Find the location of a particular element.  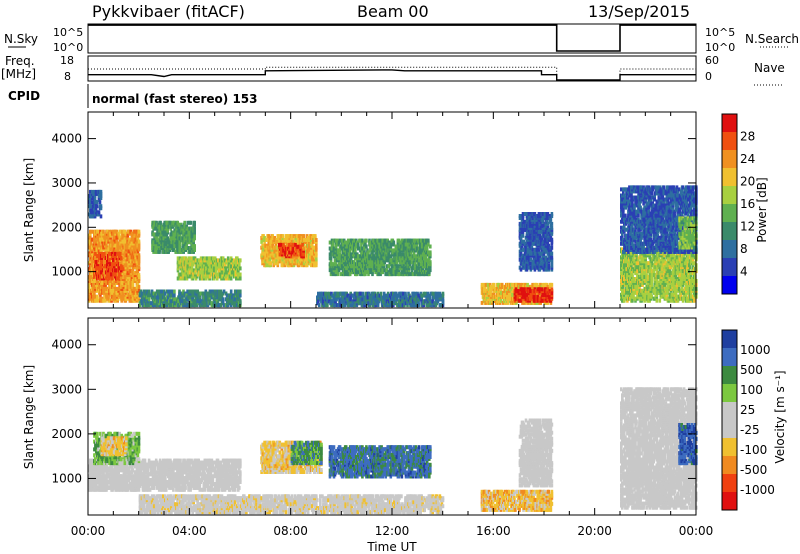

cpid-row: CPID normal (fast stereo) 153 is located at coordinates (133, 96).